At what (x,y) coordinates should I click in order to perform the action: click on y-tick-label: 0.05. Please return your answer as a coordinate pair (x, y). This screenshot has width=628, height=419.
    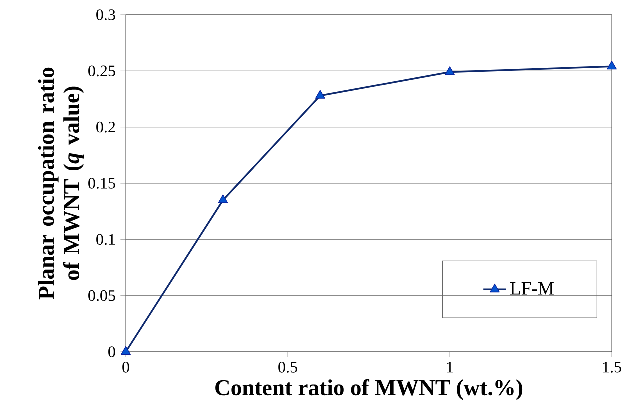
    Looking at the image, I should click on (102, 296).